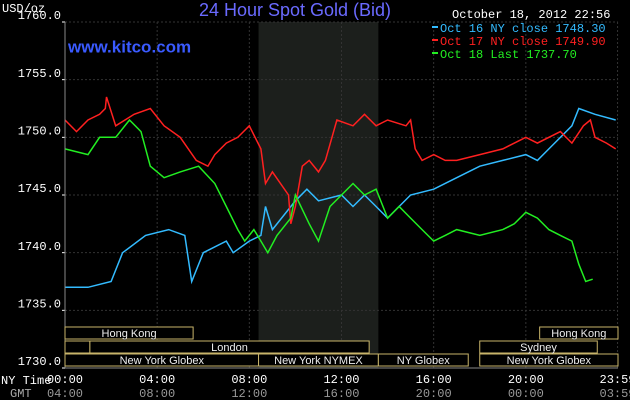  I want to click on y-tick-label: 1740.0, so click(39, 247).